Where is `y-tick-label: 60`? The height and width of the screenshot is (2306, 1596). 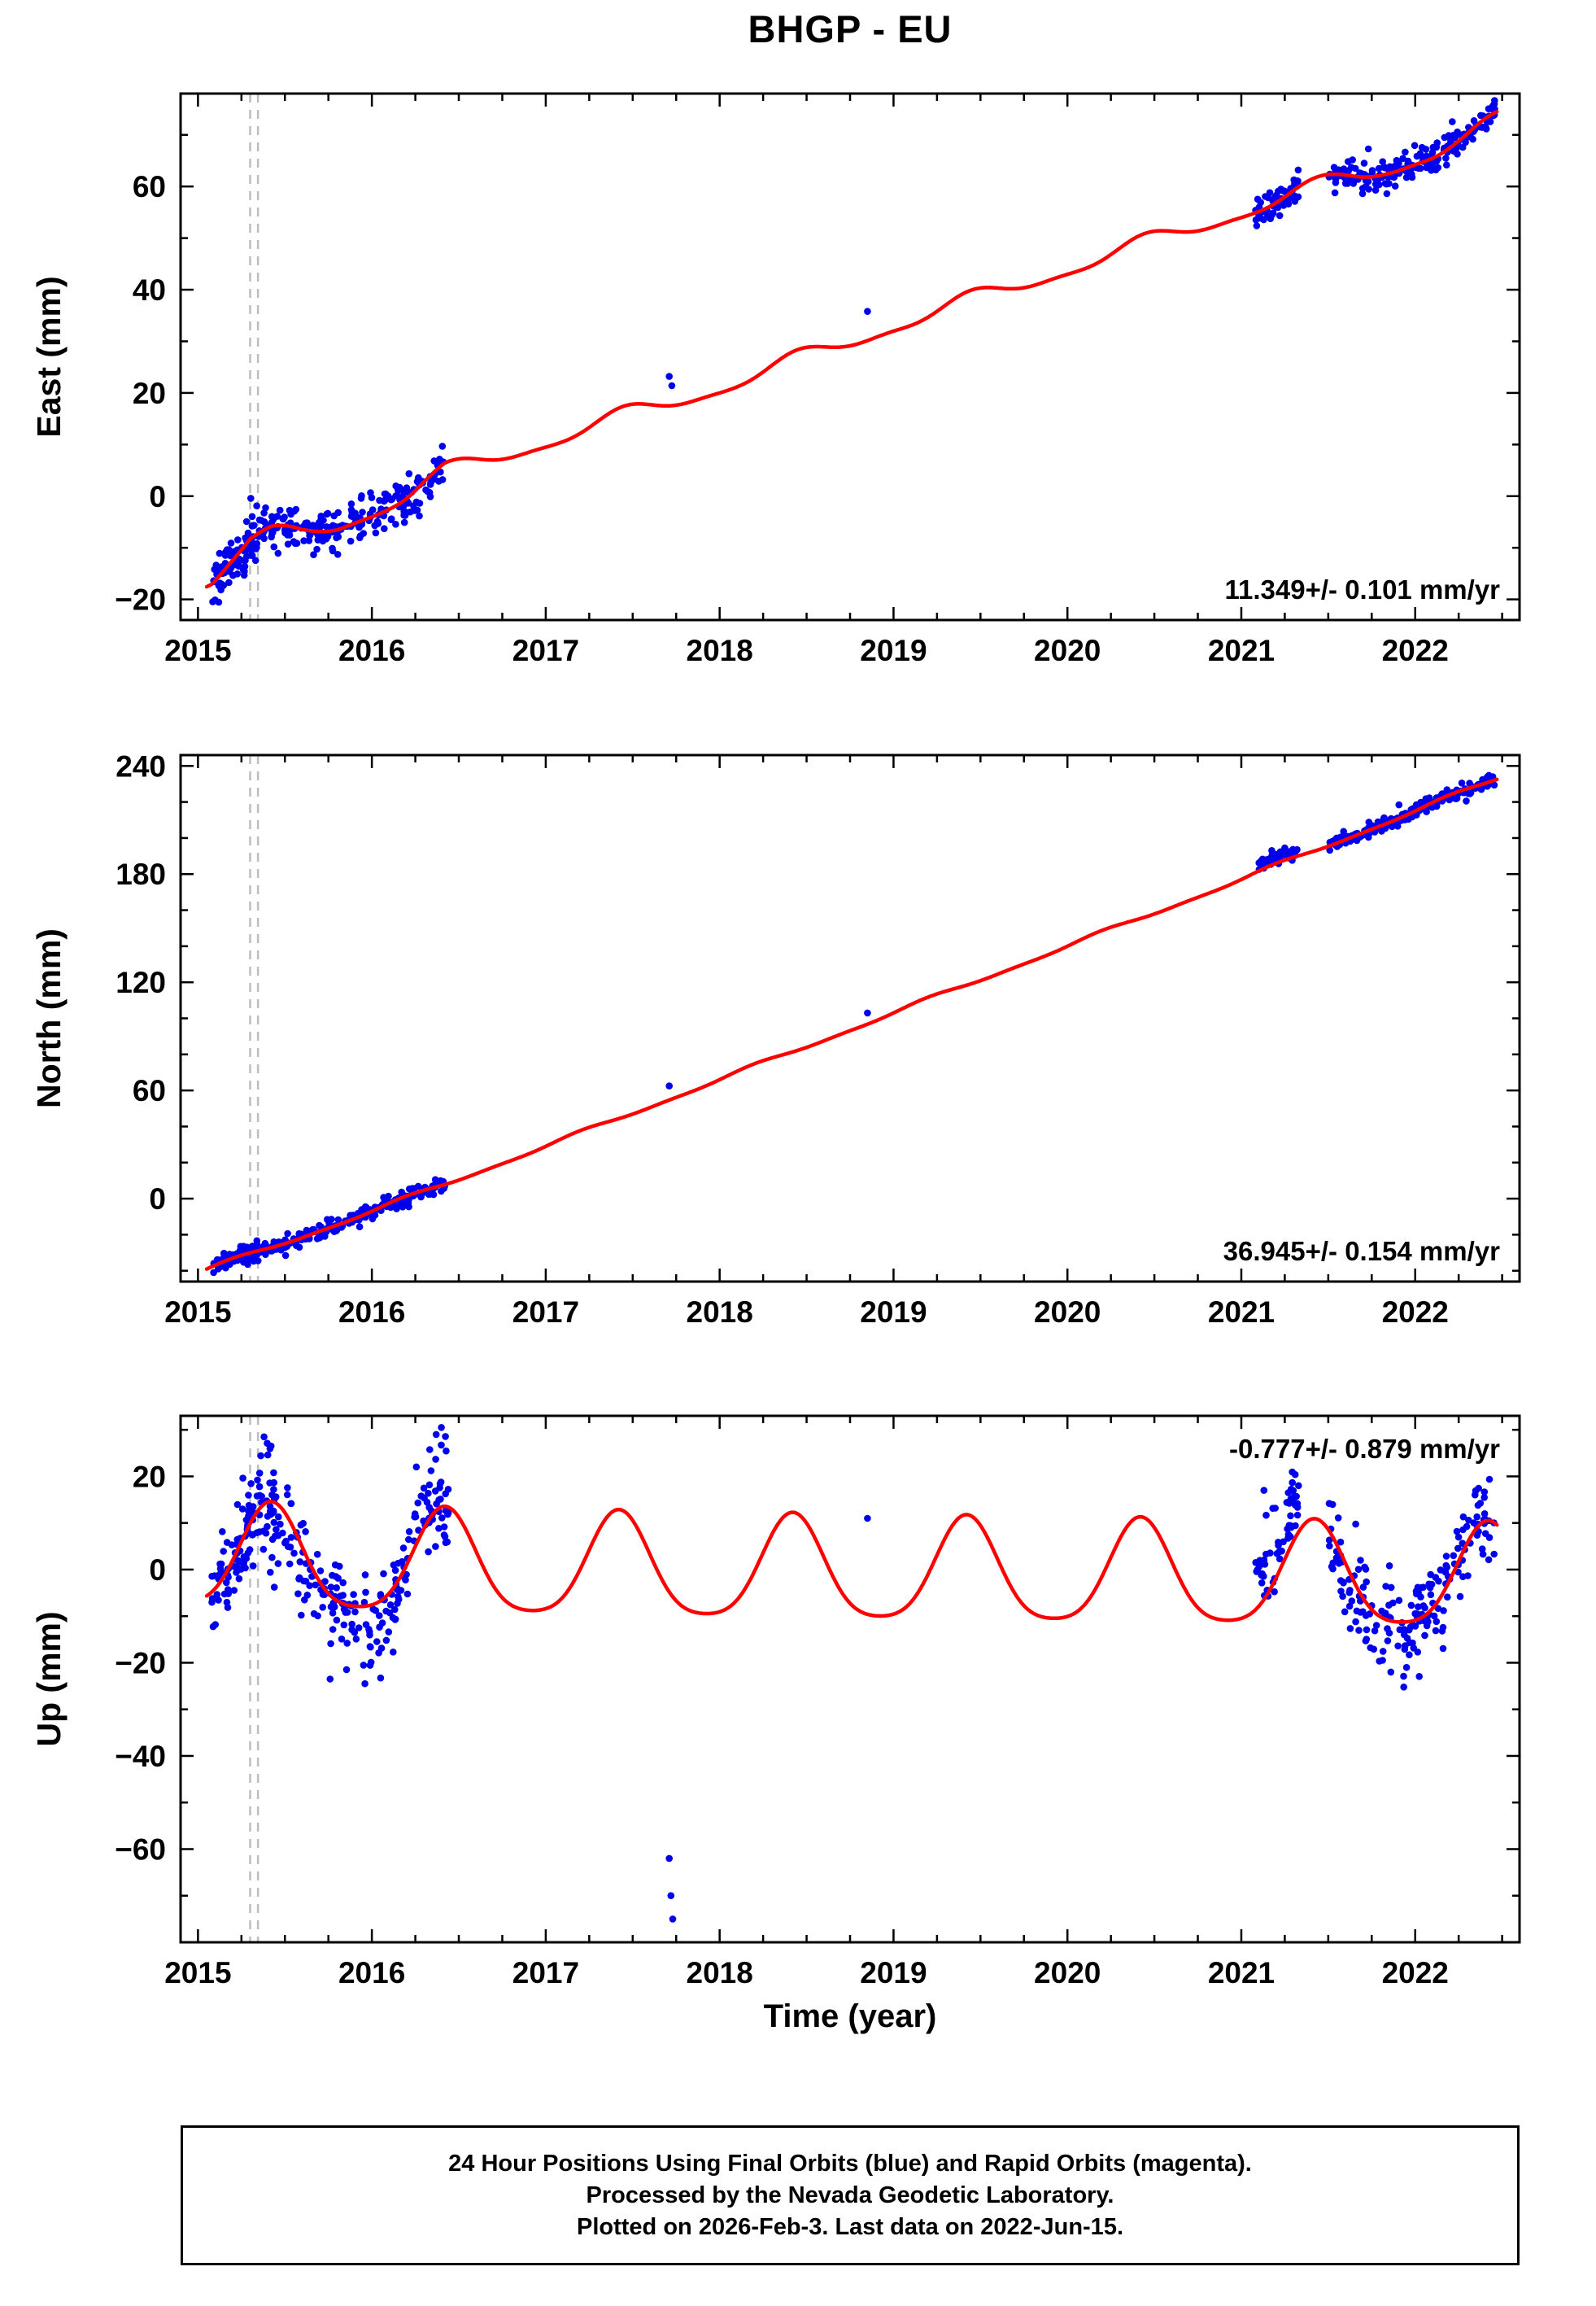 y-tick-label: 60 is located at coordinates (149, 1090).